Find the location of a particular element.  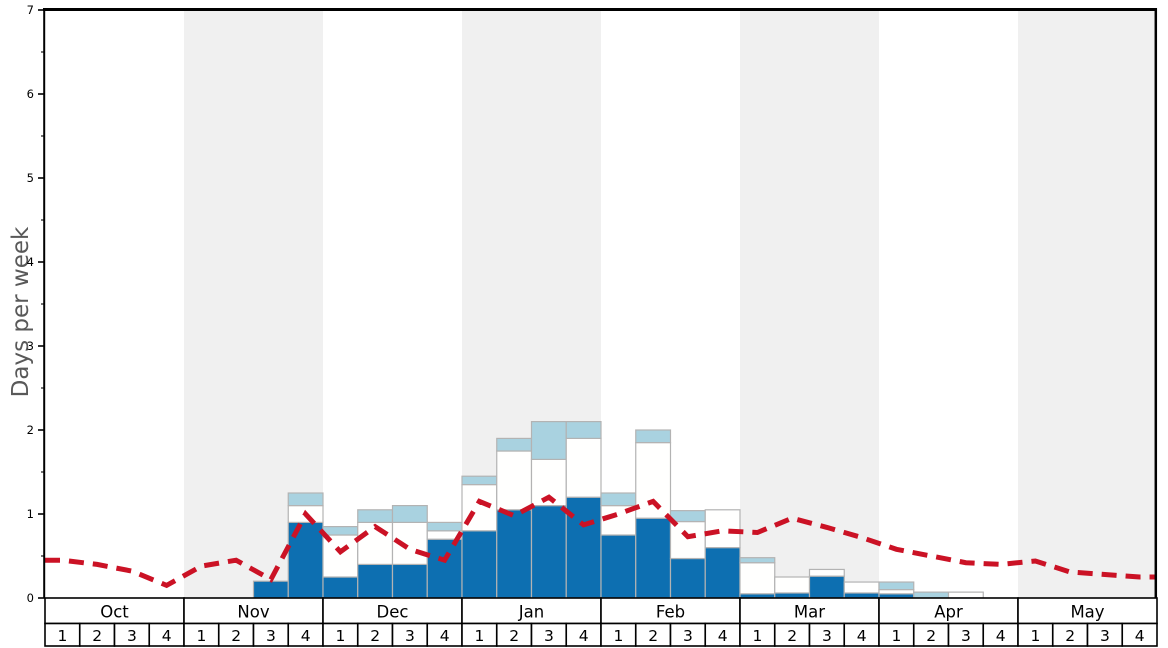

month-label-nov: Nov is located at coordinates (253, 611).